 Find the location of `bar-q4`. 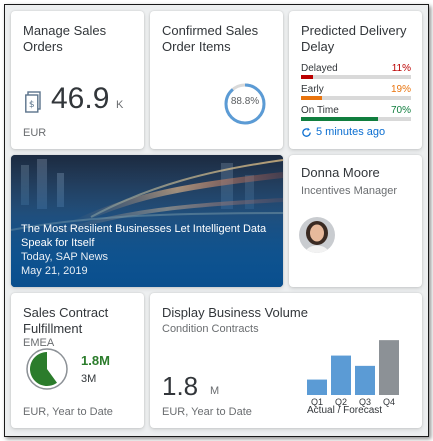

bar-q4 is located at coordinates (389, 367).